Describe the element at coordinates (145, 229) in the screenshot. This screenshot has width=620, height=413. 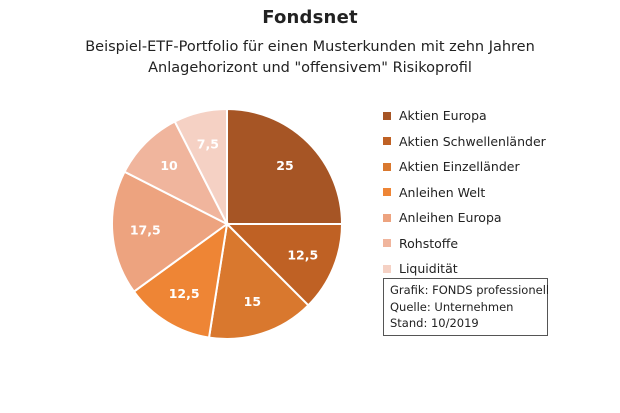
I see `slice-value-label-5: 17,5` at that location.